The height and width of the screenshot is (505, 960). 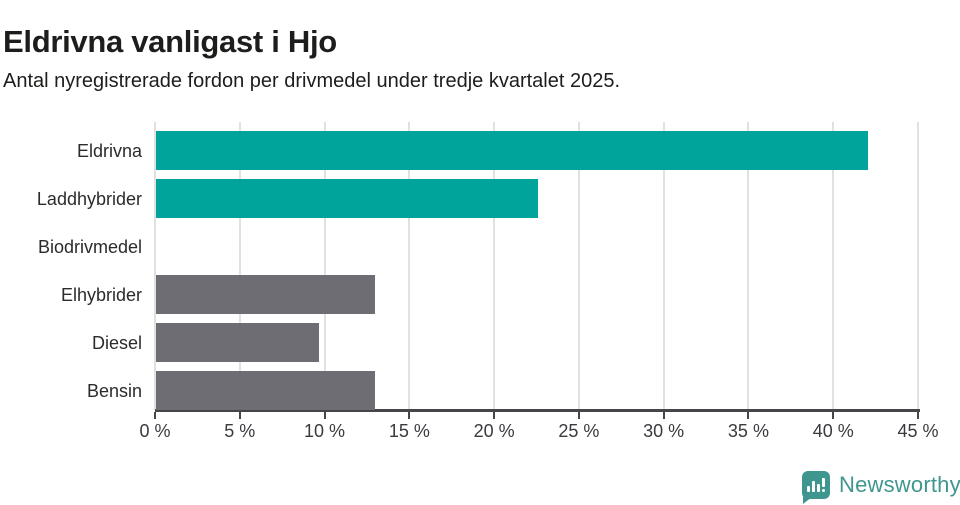 I want to click on bar-chart-speech-bubble-icon, so click(x=816, y=487).